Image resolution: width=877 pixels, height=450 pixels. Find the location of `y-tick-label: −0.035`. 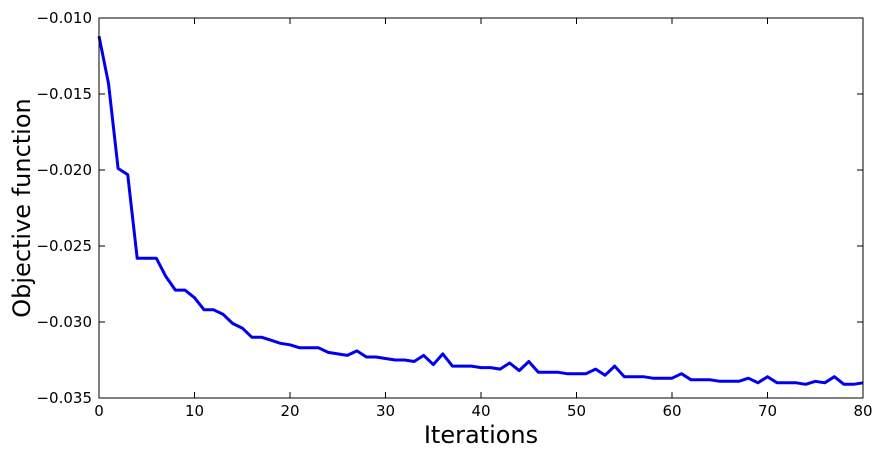

y-tick-label: −0.035 is located at coordinates (64, 398).